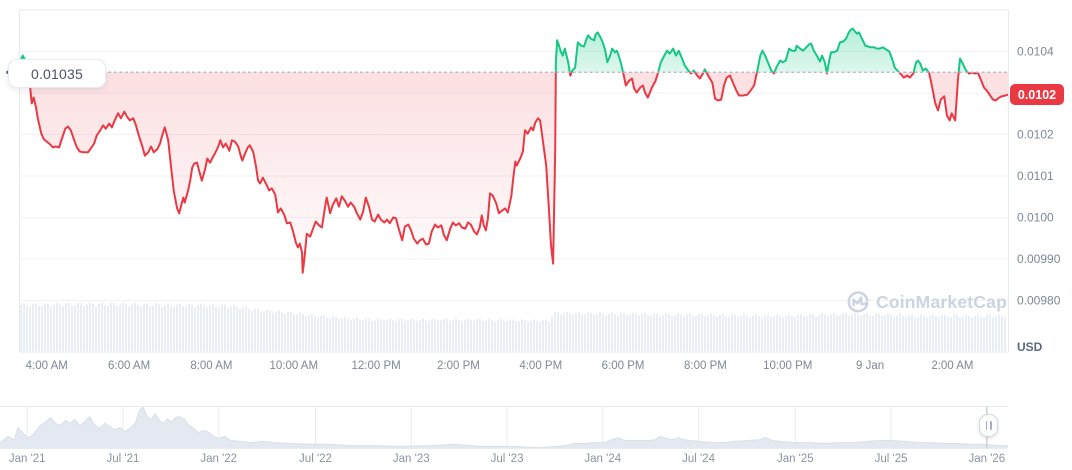  I want to click on navigator-area-edge, so click(504, 427).